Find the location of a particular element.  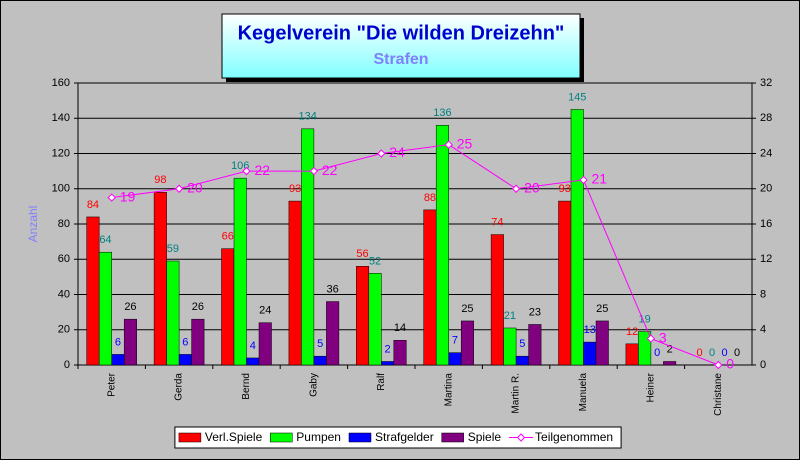

y-tick-label: 40 is located at coordinates (64, 294).